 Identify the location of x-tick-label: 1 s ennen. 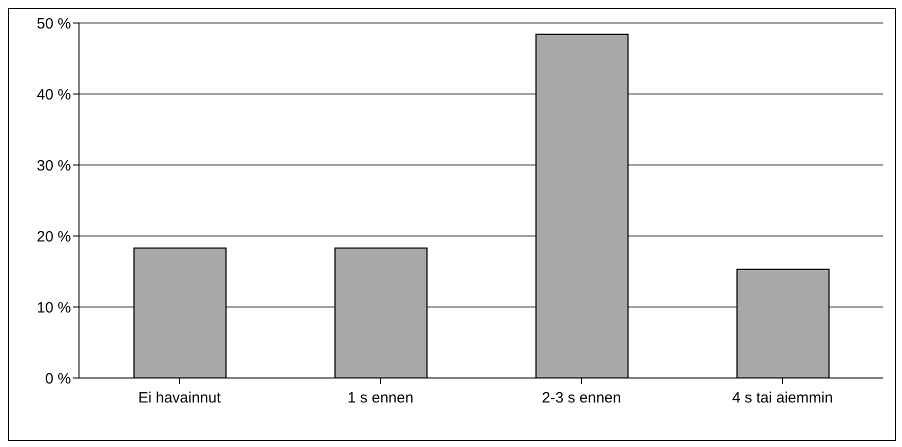
(381, 398).